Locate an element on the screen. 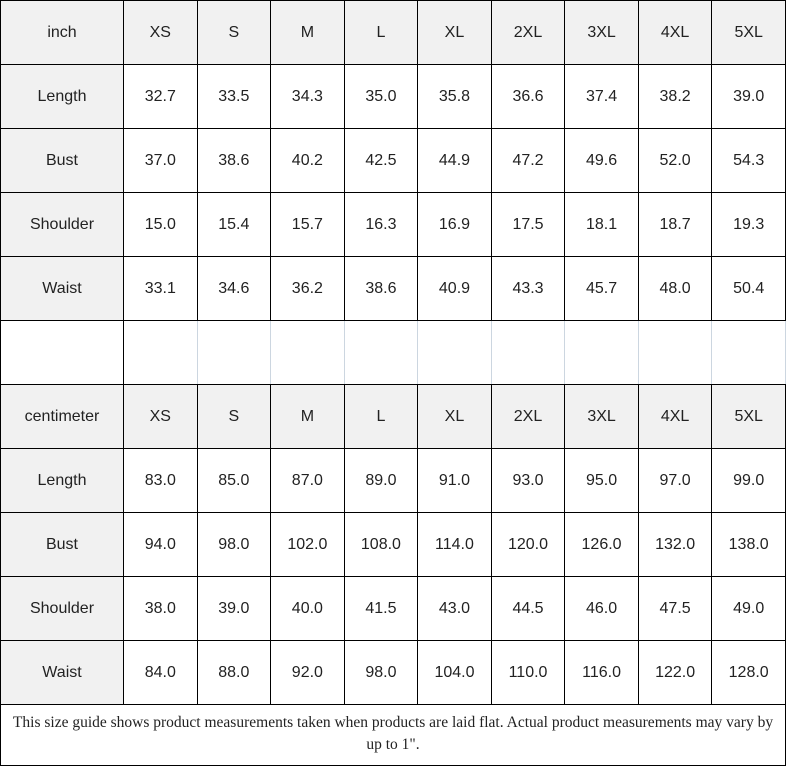 The width and height of the screenshot is (786, 766). value-cell: 85.0 is located at coordinates (234, 480).